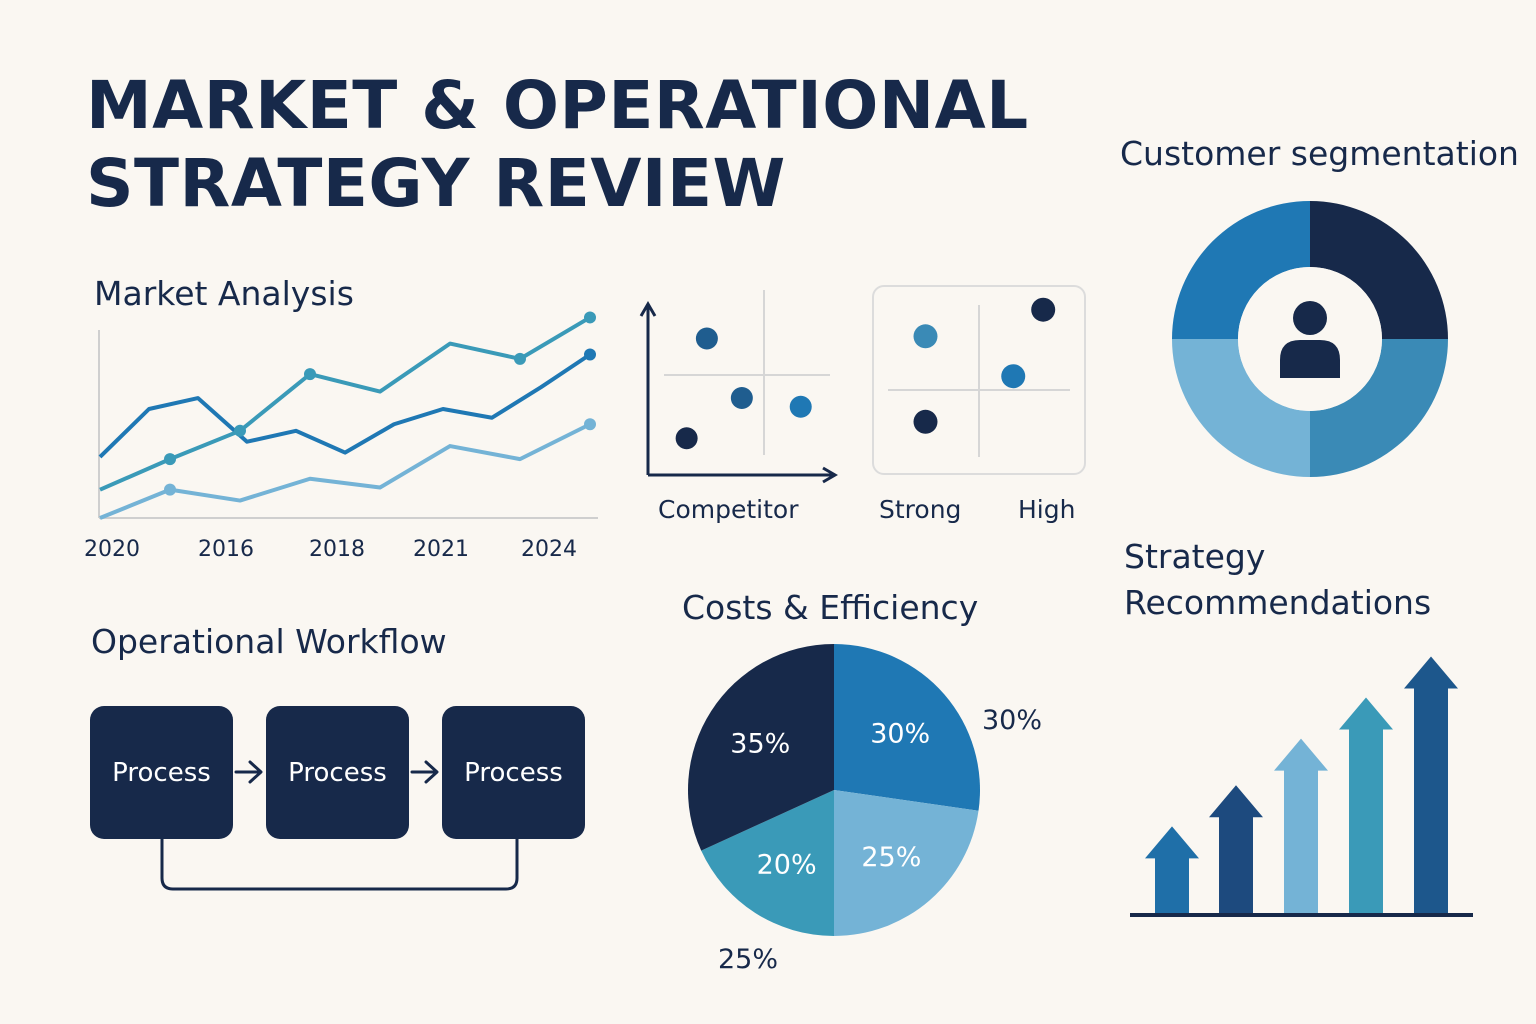  Describe the element at coordinates (979, 380) in the screenshot. I see `strength-matrix-frame` at that location.